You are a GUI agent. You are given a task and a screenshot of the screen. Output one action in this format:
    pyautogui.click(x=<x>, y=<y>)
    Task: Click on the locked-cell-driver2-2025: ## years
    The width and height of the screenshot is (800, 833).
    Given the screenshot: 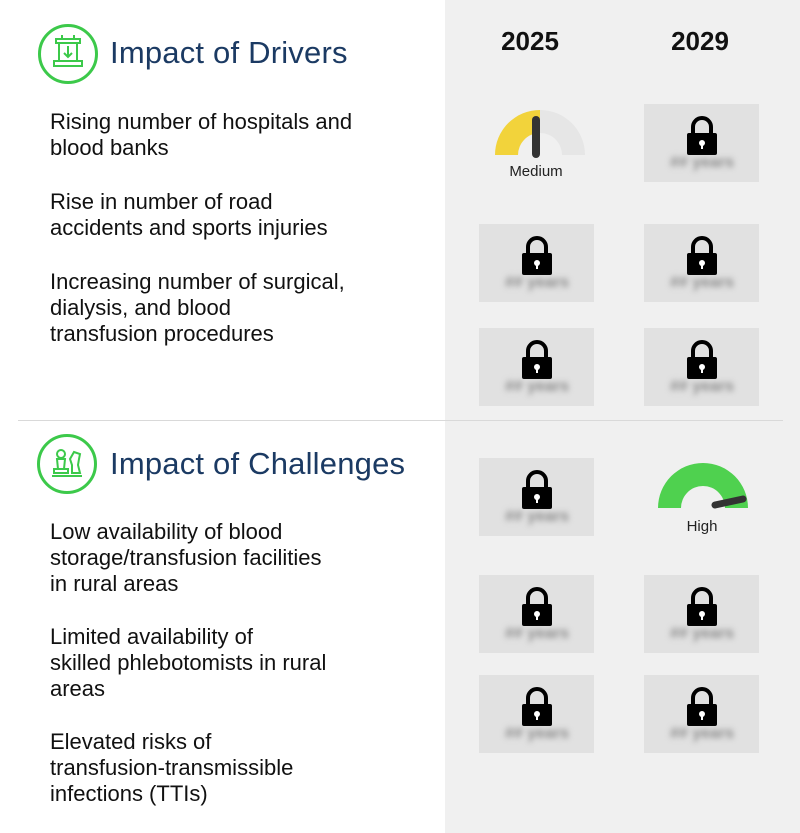 What is the action you would take?
    pyautogui.click(x=536, y=263)
    